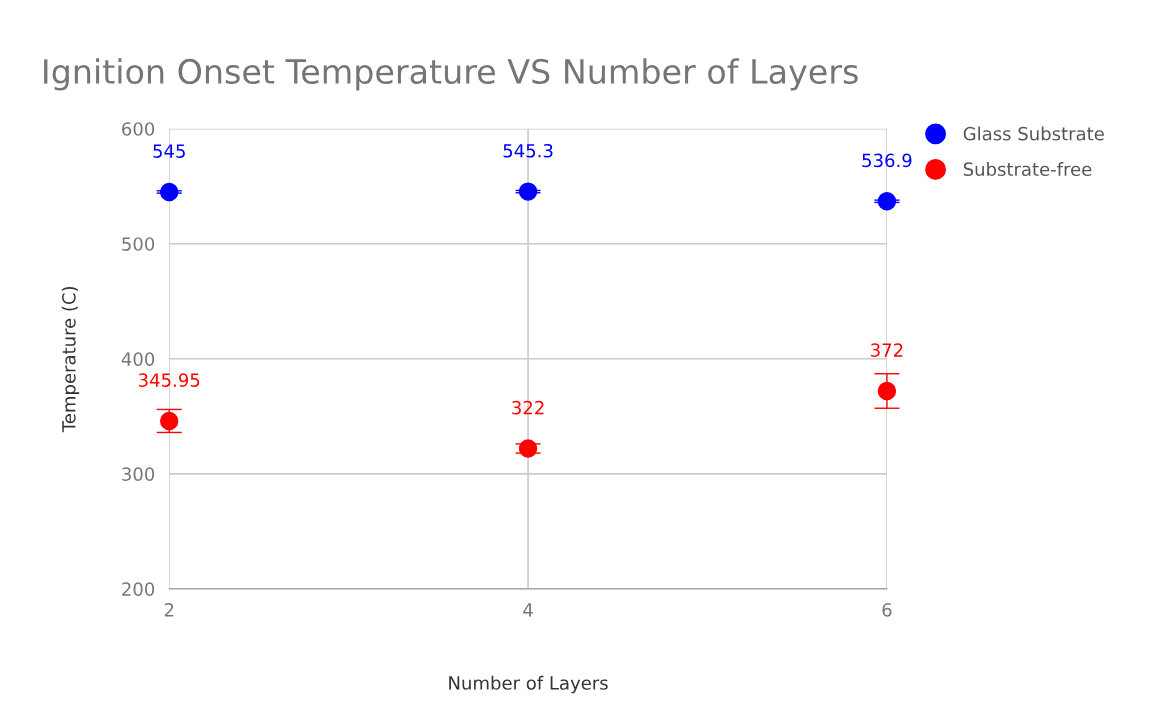  Describe the element at coordinates (528, 684) in the screenshot. I see `x-axis-title: Number of Layers` at that location.